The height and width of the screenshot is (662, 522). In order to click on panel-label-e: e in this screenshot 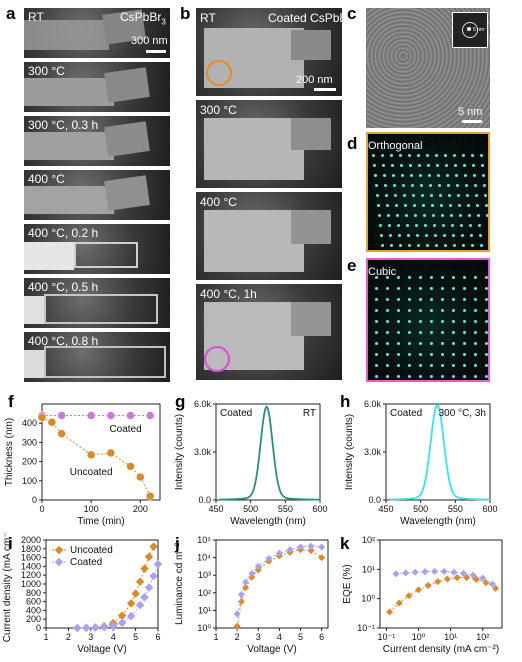, I will do `click(352, 265)`.